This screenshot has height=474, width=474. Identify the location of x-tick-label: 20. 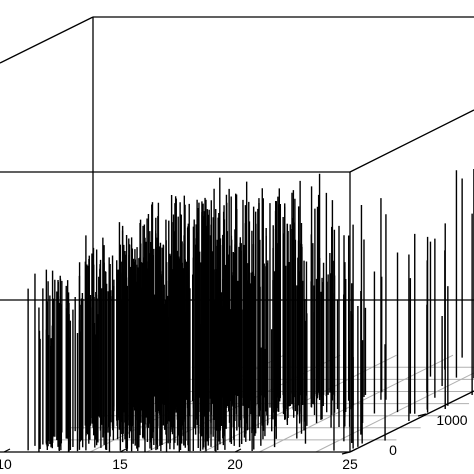
(235, 464).